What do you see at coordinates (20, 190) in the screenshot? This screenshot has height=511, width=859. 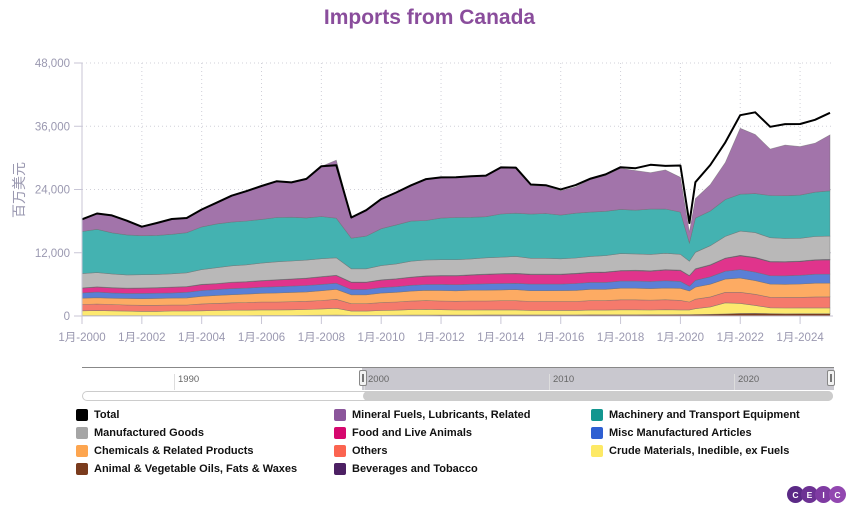 I see `y-axis-label: 百万美元` at bounding box center [20, 190].